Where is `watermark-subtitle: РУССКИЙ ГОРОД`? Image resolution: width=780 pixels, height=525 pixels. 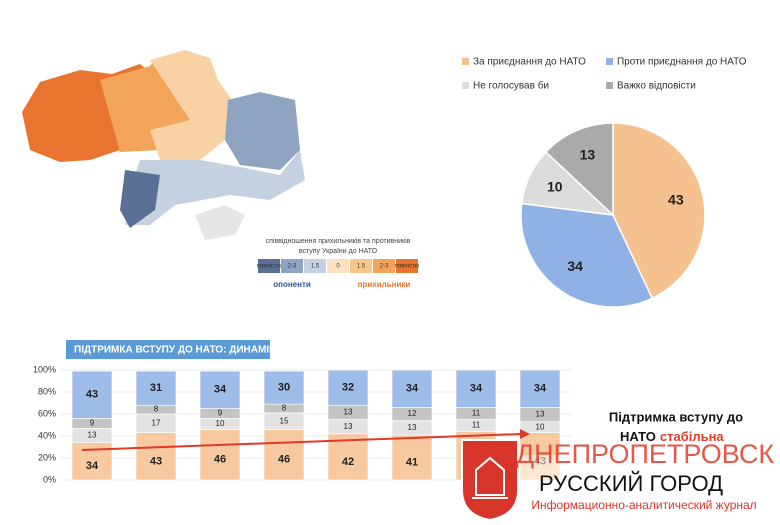
watermark-subtitle: РУССКИЙ ГОРОД is located at coordinates (631, 483).